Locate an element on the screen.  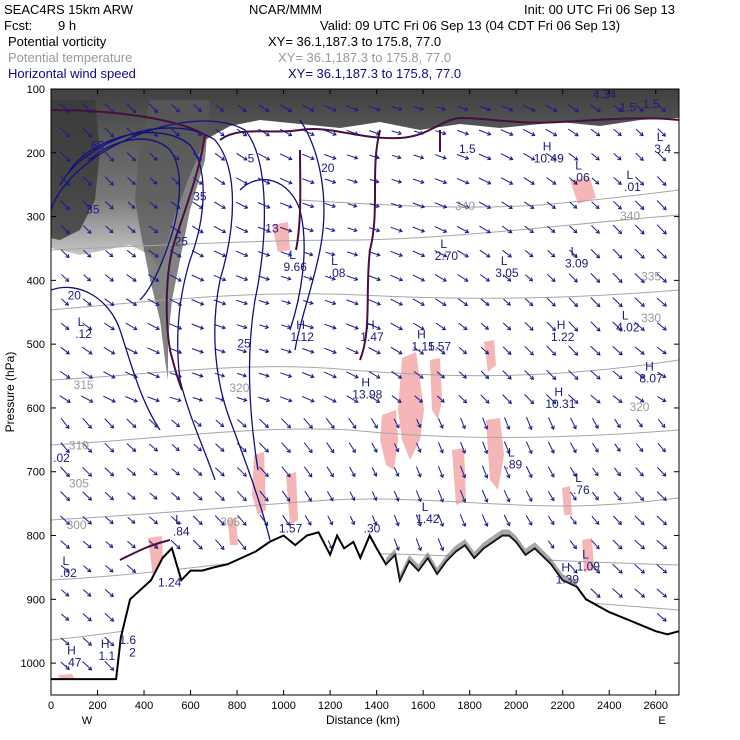
extrema-value: 1.47 is located at coordinates (372, 337).